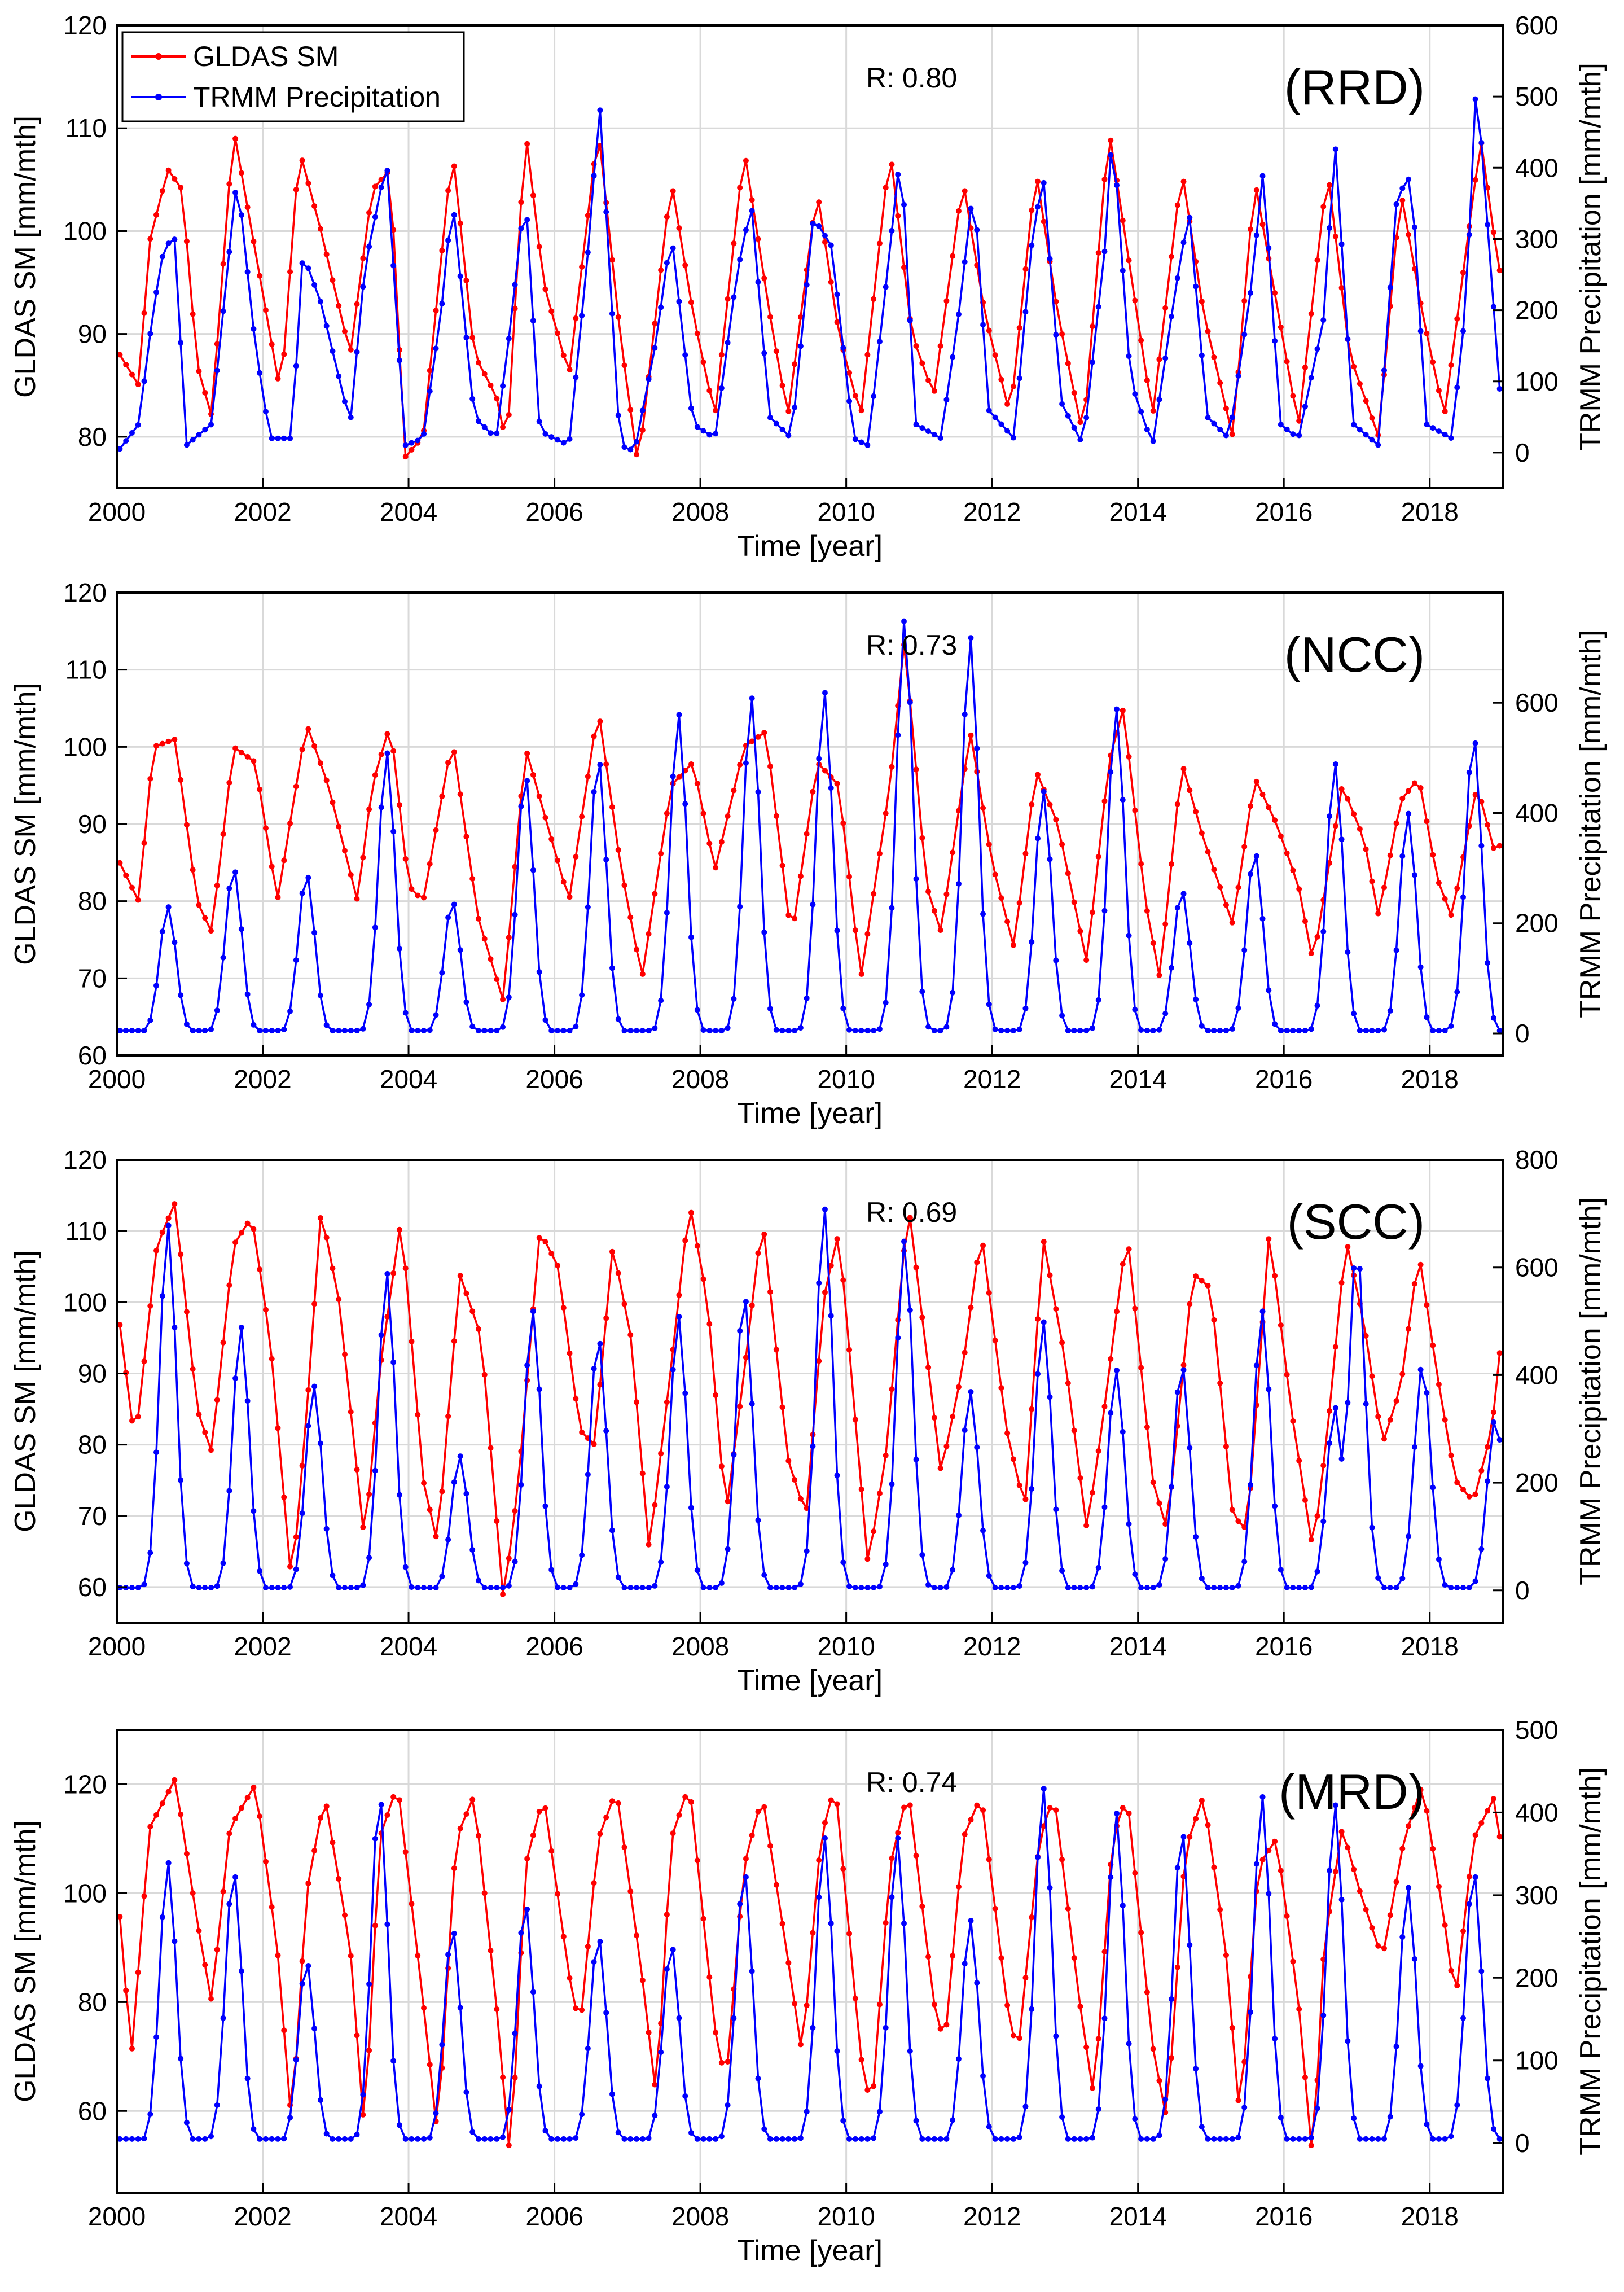 This screenshot has height=2292, width=1624. What do you see at coordinates (1537, 1482) in the screenshot?
I see `y2-tick-label: 200` at bounding box center [1537, 1482].